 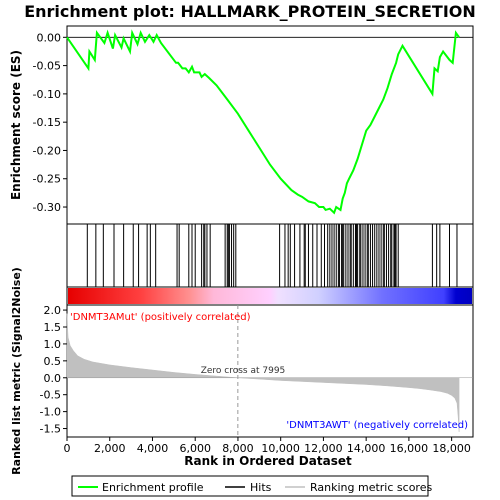 What do you see at coordinates (47, 179) in the screenshot?
I see `es-y-tick-label: -0.25` at bounding box center [47, 179].